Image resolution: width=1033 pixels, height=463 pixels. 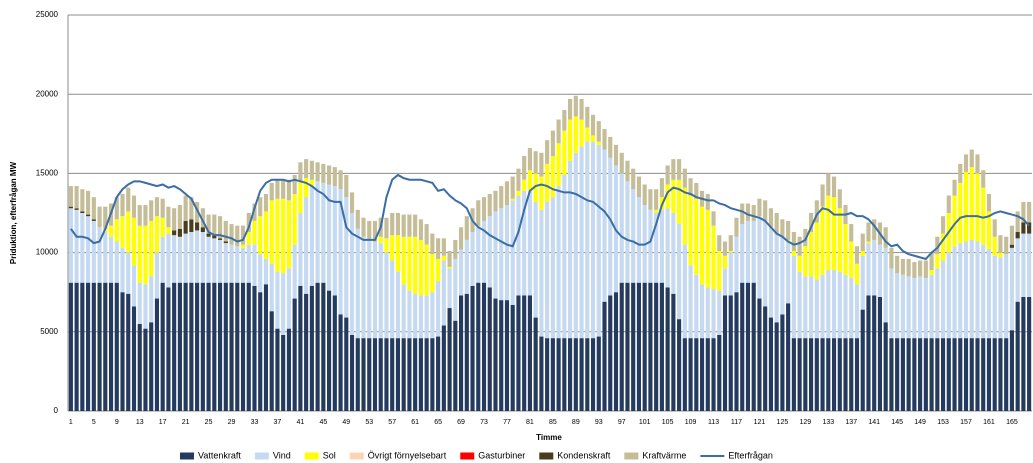 I want to click on x-tick-label: 21, so click(x=186, y=422).